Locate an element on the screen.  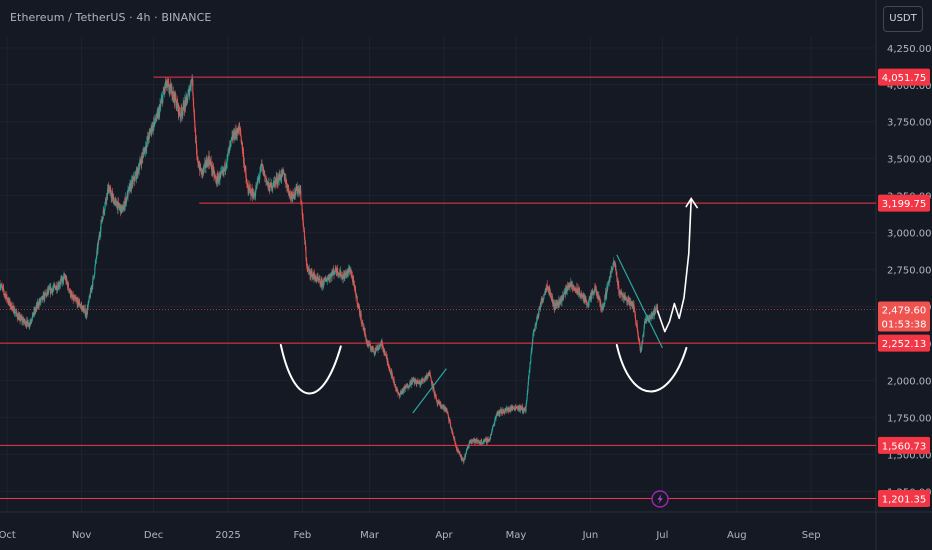
level-price-tag-bg is located at coordinates (904, 445).